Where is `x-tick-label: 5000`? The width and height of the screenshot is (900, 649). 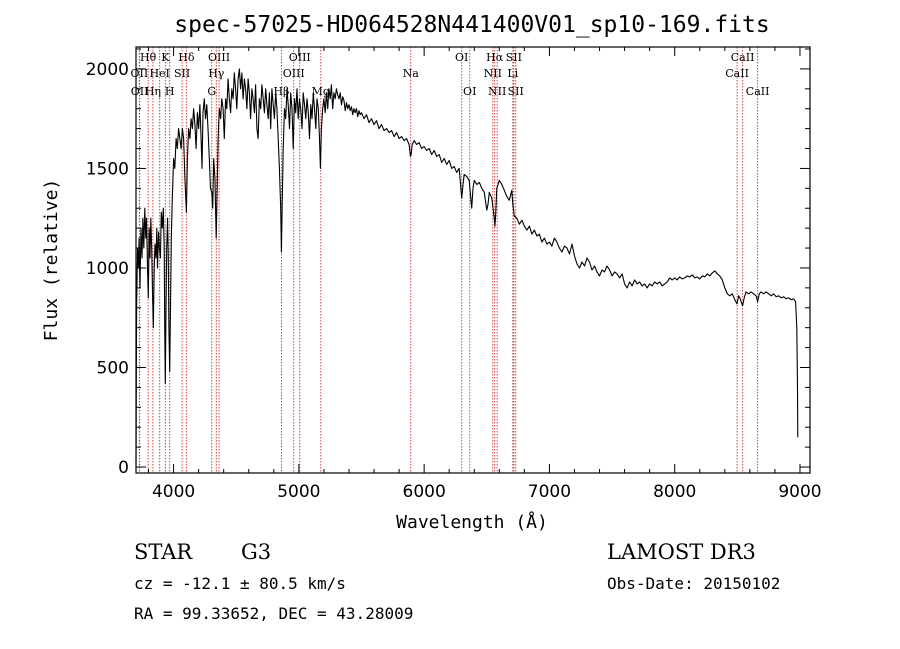 x-tick-label: 5000 is located at coordinates (298, 492).